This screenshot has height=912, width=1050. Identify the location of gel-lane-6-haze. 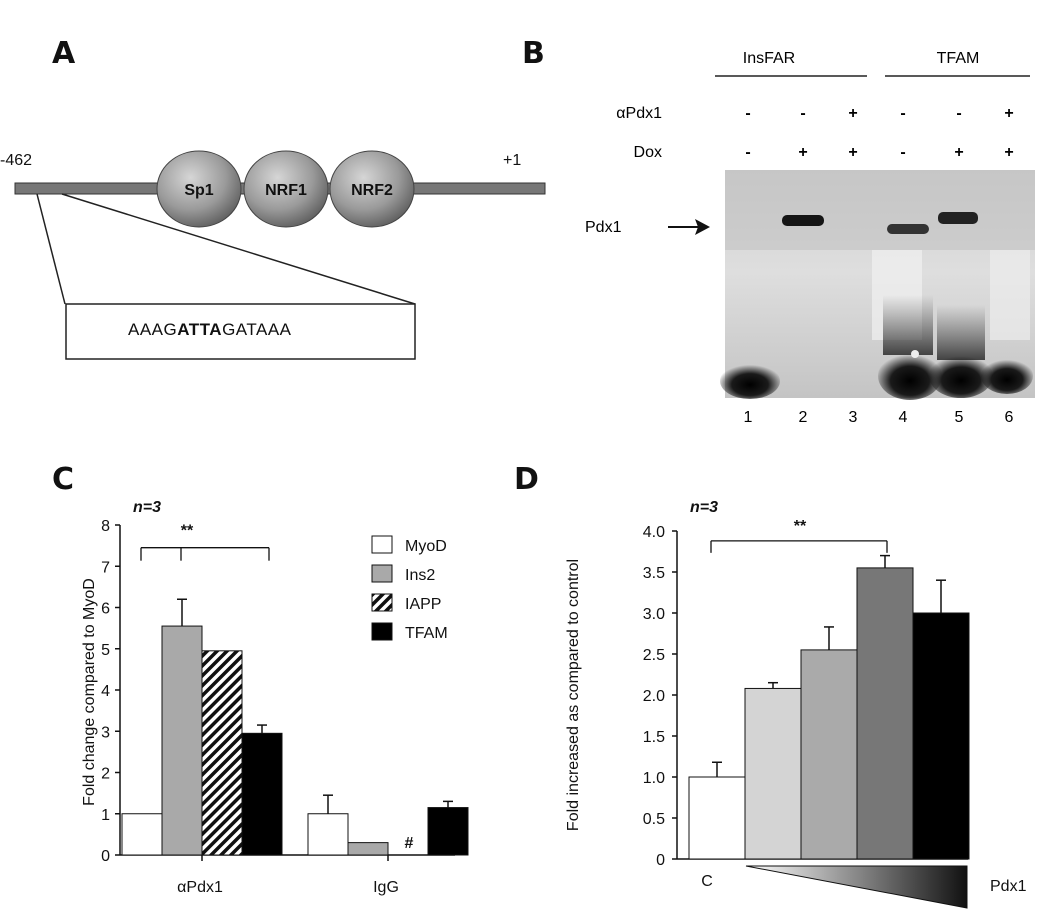
(1010, 295).